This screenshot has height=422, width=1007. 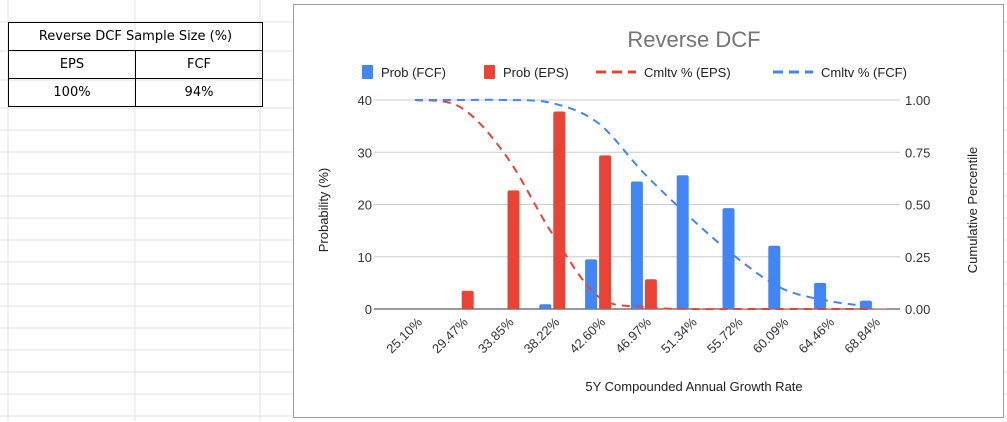 I want to click on x-tick-label: 55.72%, so click(x=725, y=335).